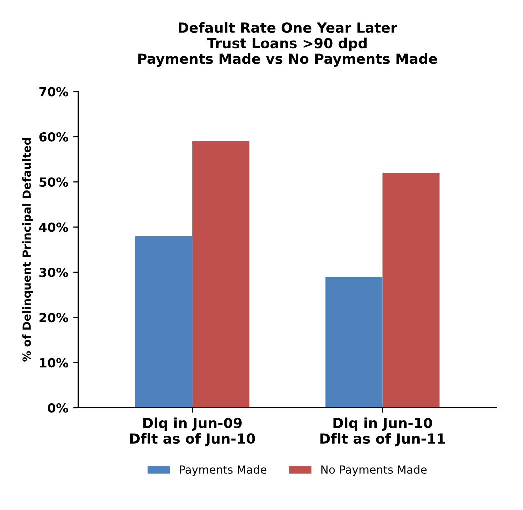  I want to click on legend-label: Payments Made, so click(223, 470).